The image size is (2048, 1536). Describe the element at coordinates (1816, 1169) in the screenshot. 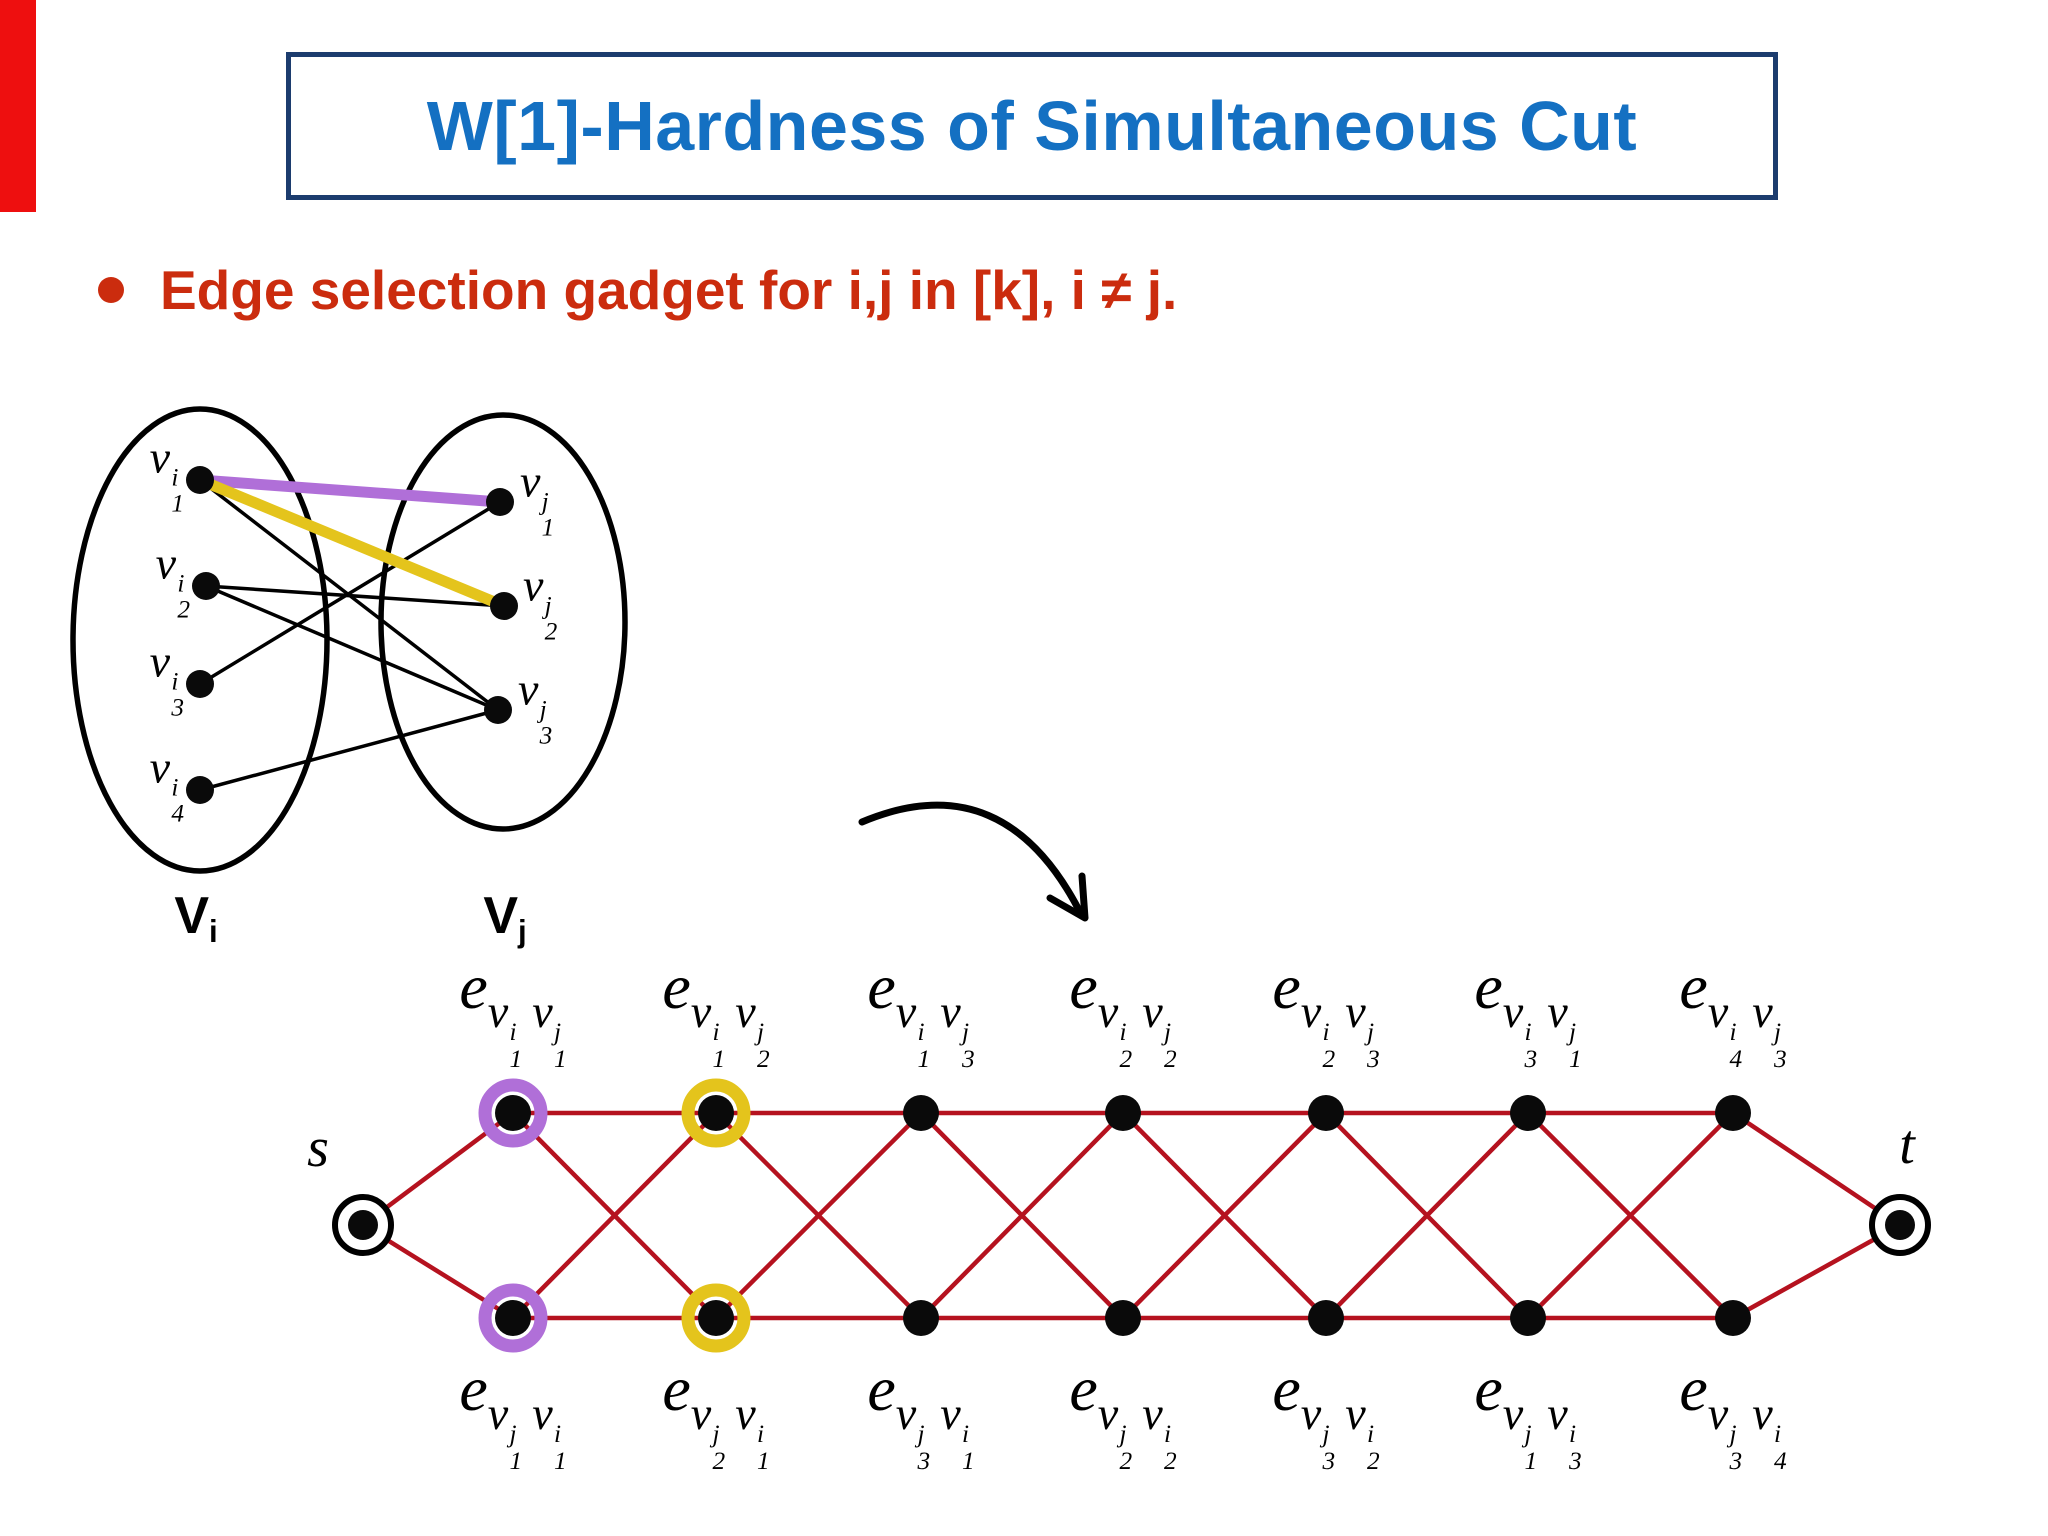

I see `gadget-edge-top6-t` at that location.